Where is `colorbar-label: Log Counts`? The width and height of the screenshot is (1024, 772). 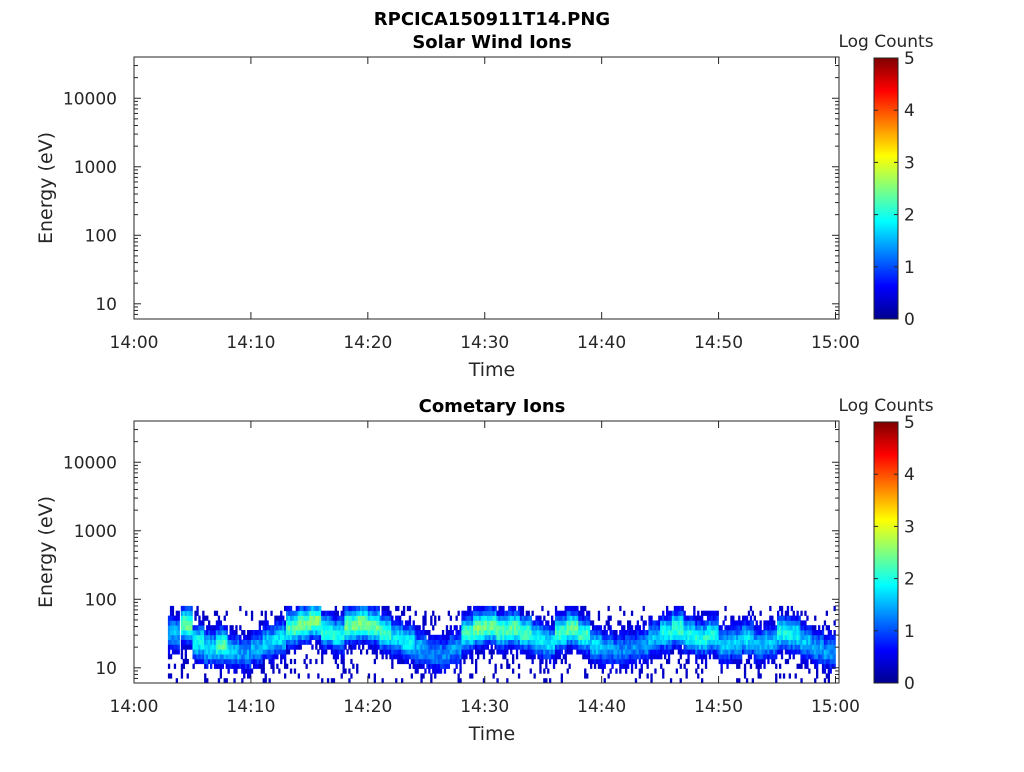
colorbar-label: Log Counts is located at coordinates (885, 406).